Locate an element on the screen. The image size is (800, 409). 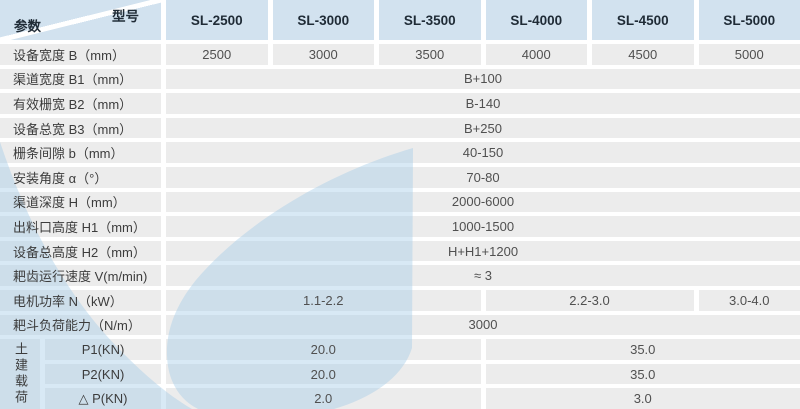
row-value: H+H1+1200 is located at coordinates (483, 251).